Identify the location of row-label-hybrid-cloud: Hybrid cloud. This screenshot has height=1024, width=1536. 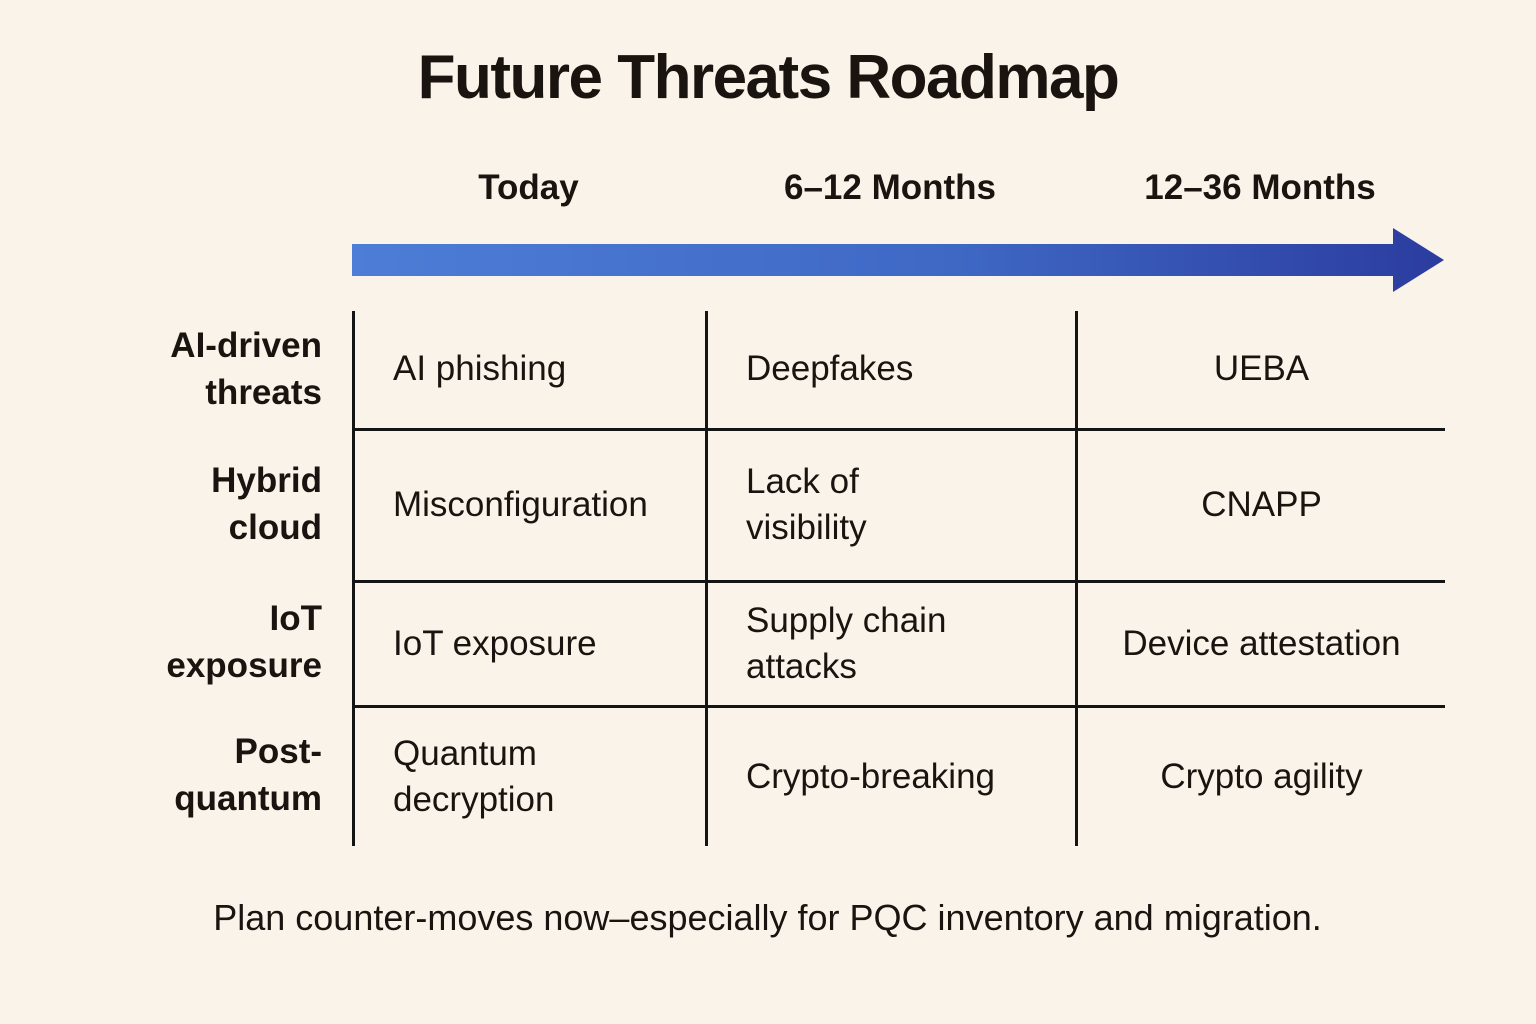
(266, 503).